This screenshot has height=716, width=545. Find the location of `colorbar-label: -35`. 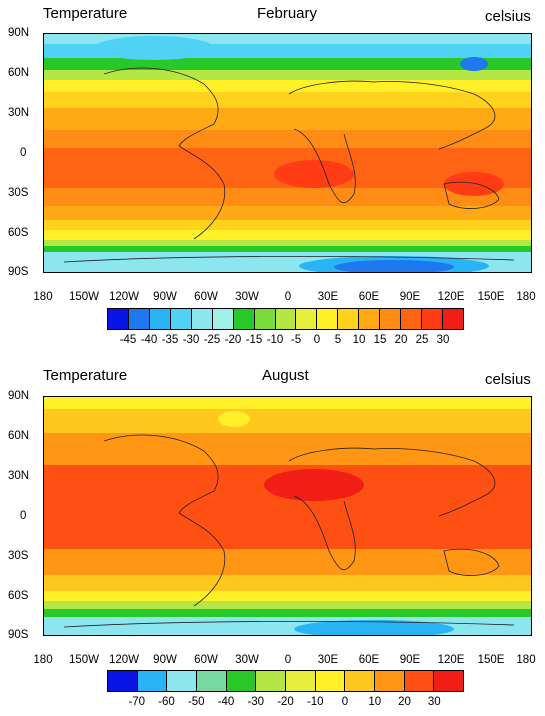

colorbar-label: -35 is located at coordinates (170, 340).